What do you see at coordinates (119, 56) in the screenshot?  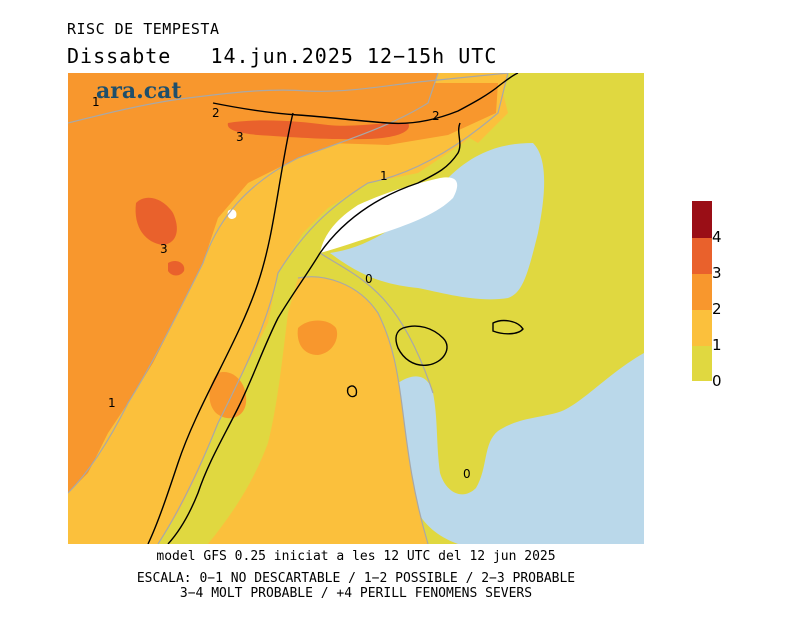 I see `day-label: Dissabte` at bounding box center [119, 56].